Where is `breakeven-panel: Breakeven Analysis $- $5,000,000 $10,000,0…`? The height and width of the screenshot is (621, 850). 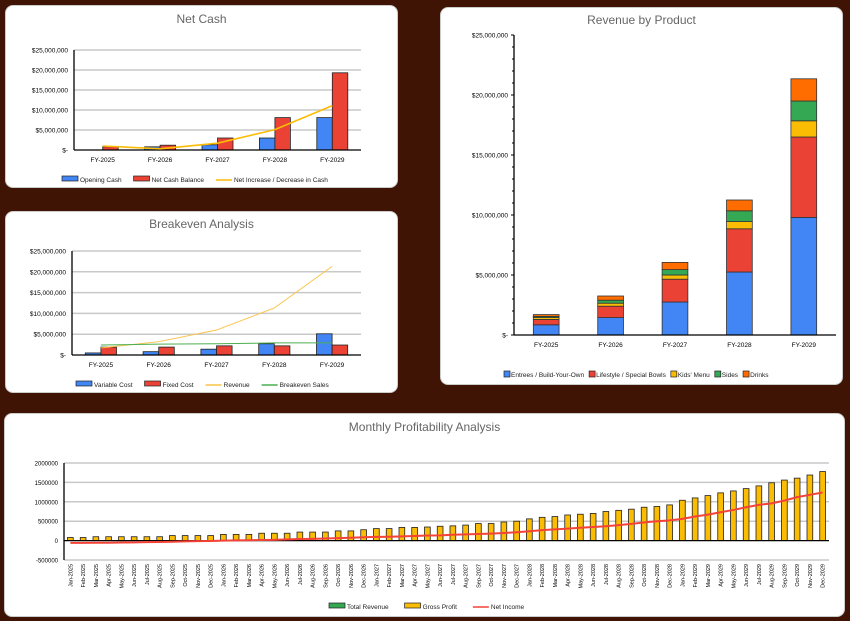 breakeven-panel: Breakeven Analysis $- $5,000,000 $10,000,0… is located at coordinates (201, 302).